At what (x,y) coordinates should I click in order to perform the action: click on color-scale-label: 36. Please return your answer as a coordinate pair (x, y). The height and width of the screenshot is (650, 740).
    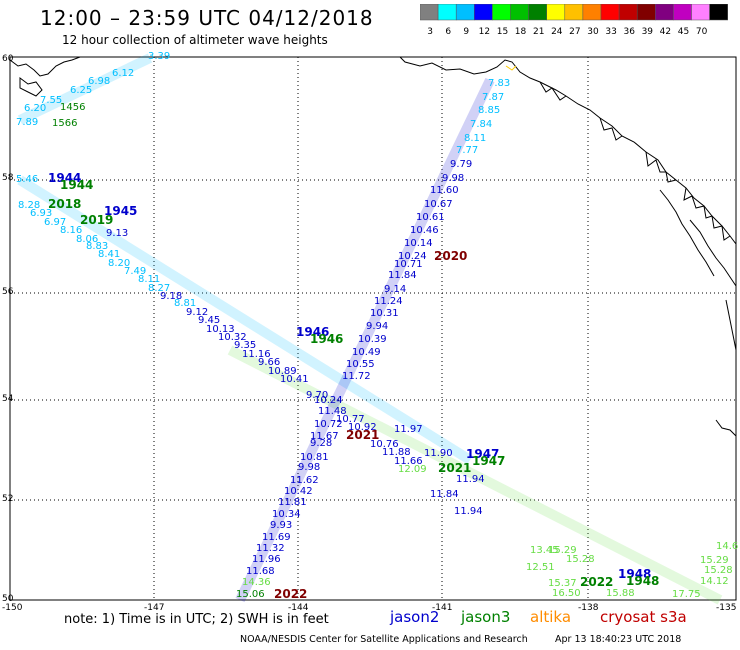
    Looking at the image, I should click on (629, 32).